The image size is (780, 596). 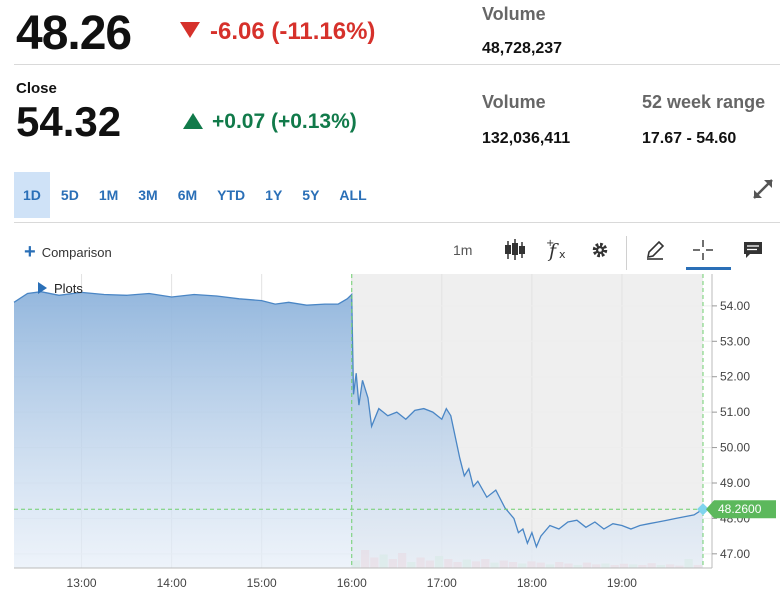 What do you see at coordinates (562, 254) in the screenshot?
I see `svg-text: x` at bounding box center [562, 254].